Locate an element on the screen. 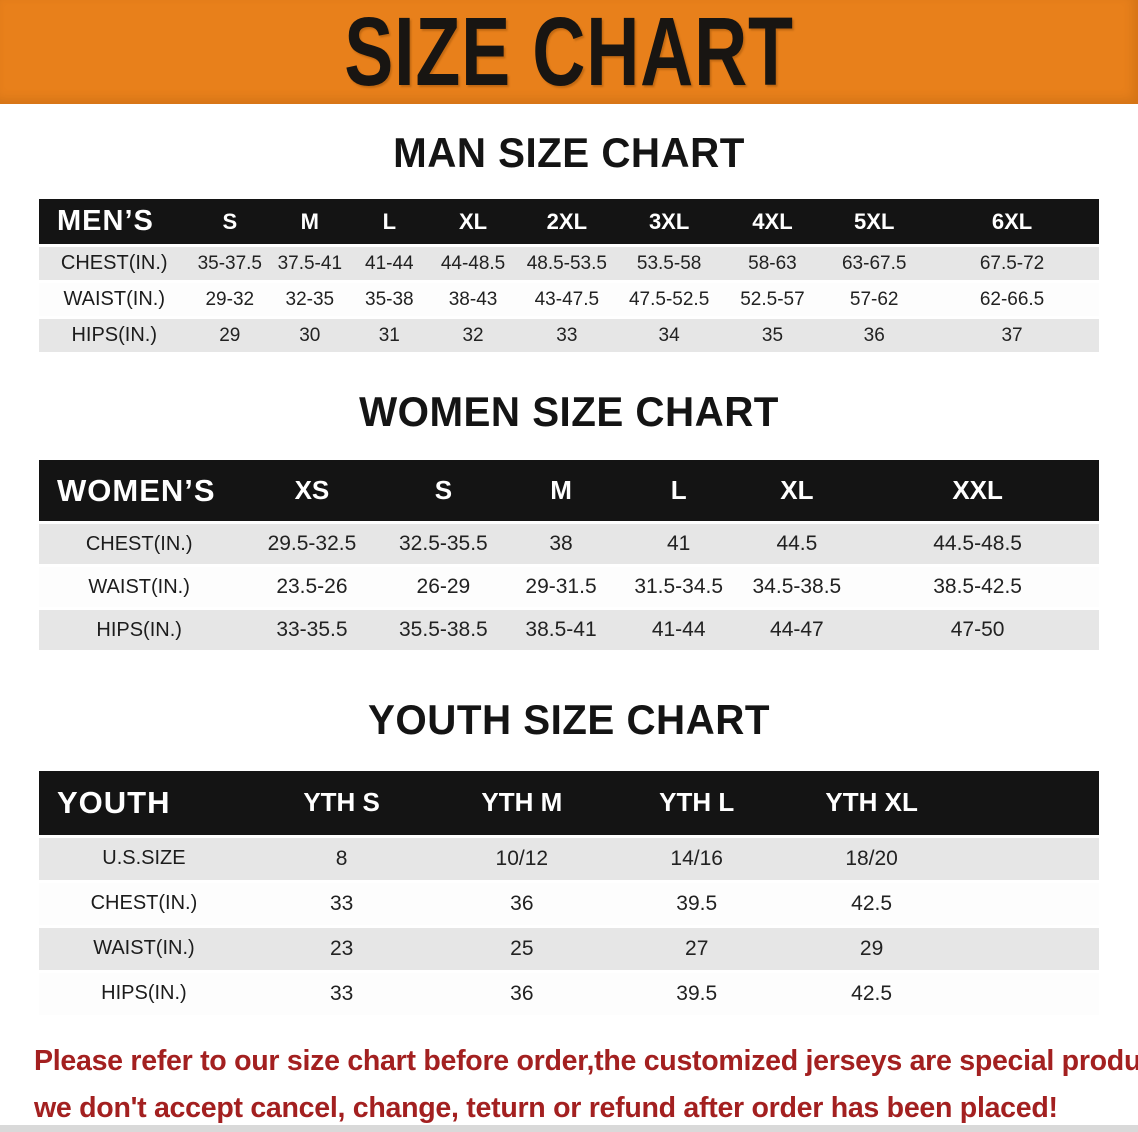  youth-size-col-l: YTH L is located at coordinates (697, 802).